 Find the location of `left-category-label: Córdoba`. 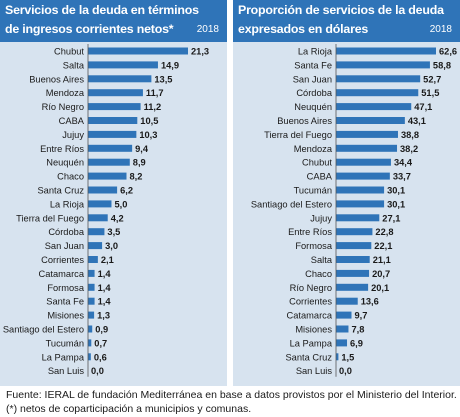

left-category-label: Córdoba is located at coordinates (66, 232).